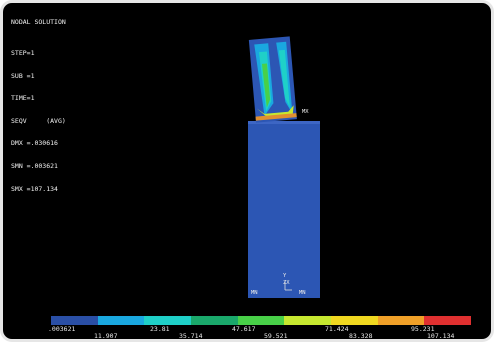 The width and height of the screenshot is (494, 342). I want to click on axis-y-label: Y, so click(285, 276).